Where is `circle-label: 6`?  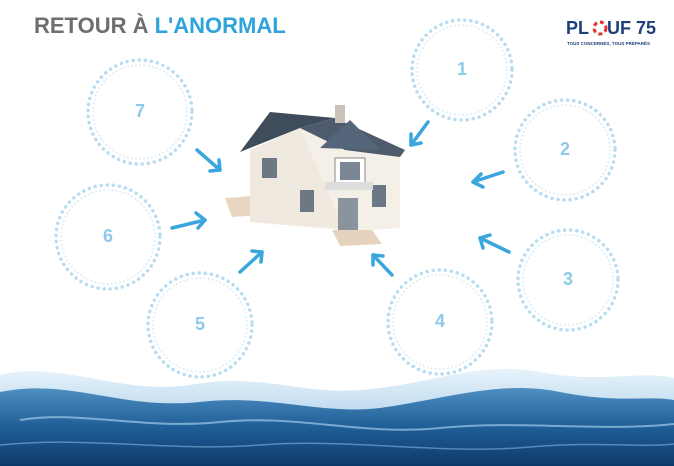 circle-label: 6 is located at coordinates (108, 236).